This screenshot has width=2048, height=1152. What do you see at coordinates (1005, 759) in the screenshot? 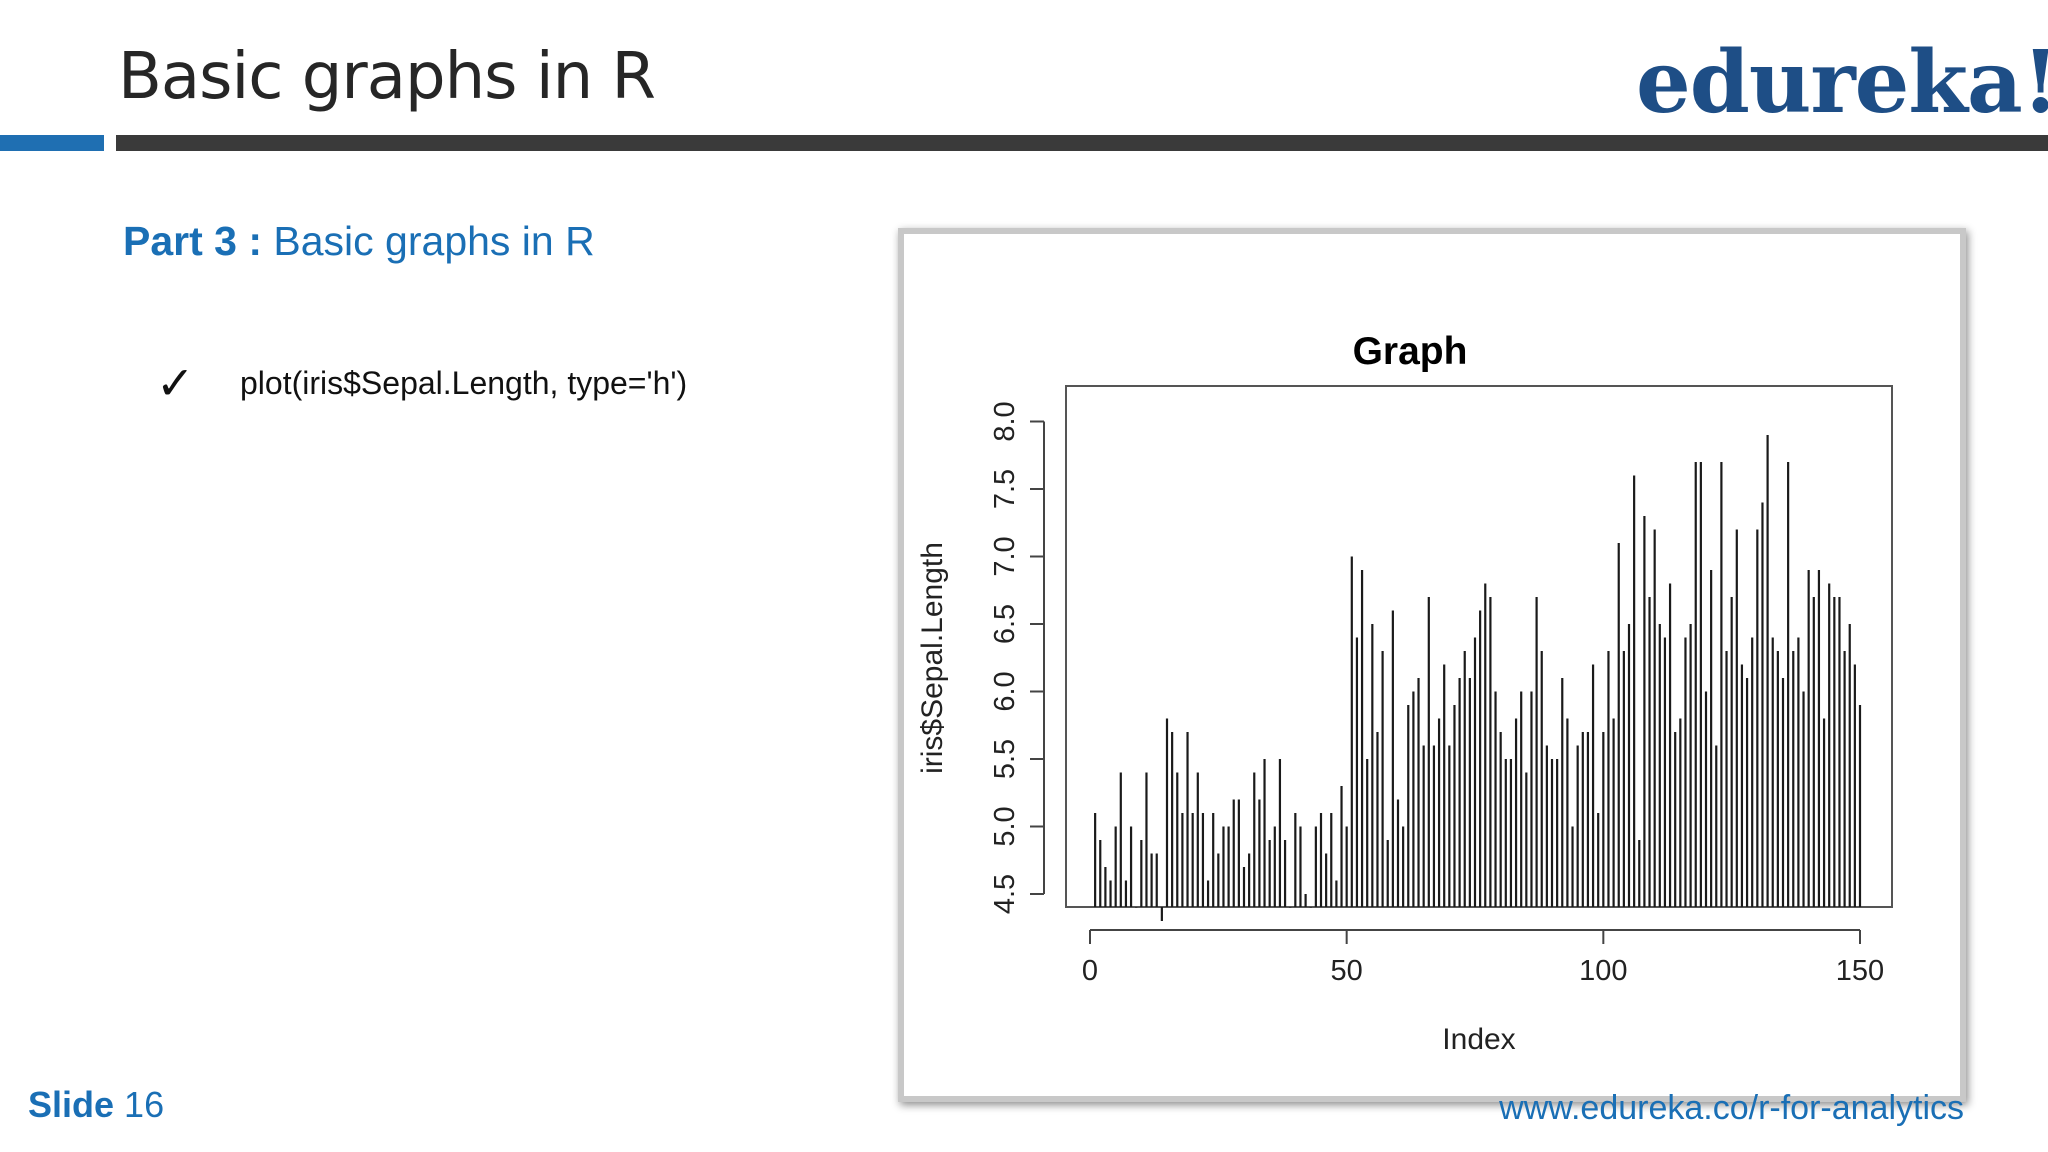
I see `y-tick-label: 5.5` at bounding box center [1005, 759].